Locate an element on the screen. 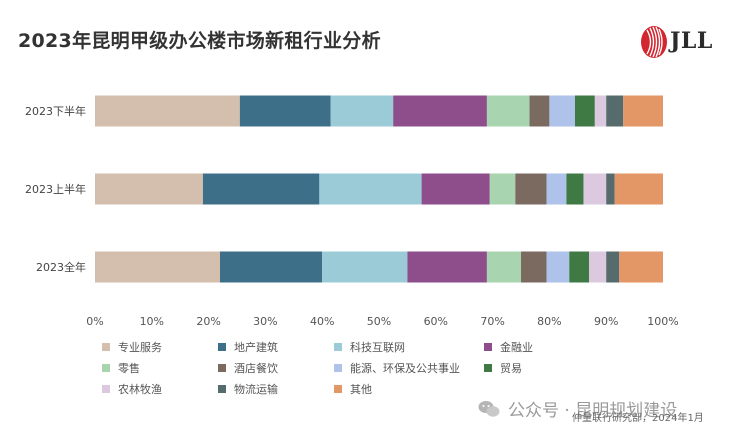 Image resolution: width=740 pixels, height=439 pixels. legend-label: 农林牧渔 is located at coordinates (140, 389).